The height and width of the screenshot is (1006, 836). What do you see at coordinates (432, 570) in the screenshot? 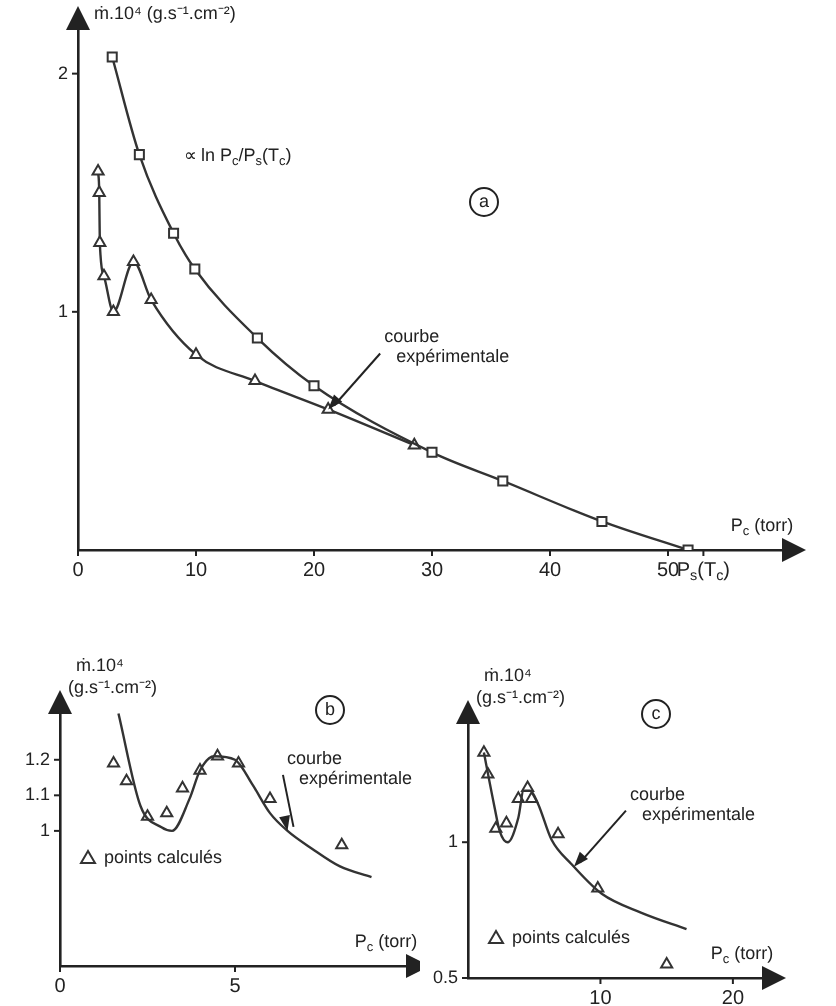
I see `x-tick-label: 30` at bounding box center [432, 570].